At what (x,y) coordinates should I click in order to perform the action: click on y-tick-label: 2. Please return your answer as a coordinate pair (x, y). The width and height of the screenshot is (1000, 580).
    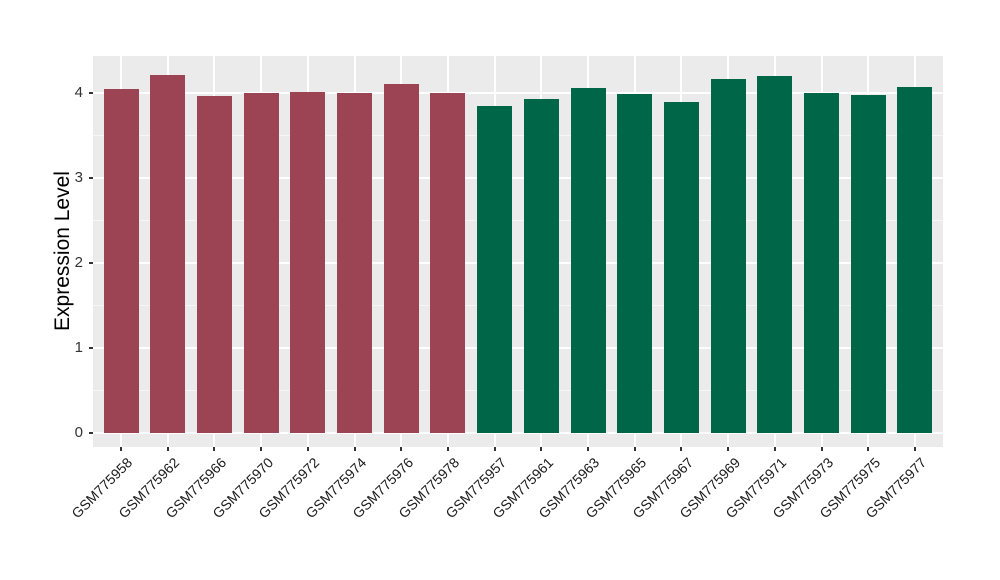
    Looking at the image, I should click on (78, 263).